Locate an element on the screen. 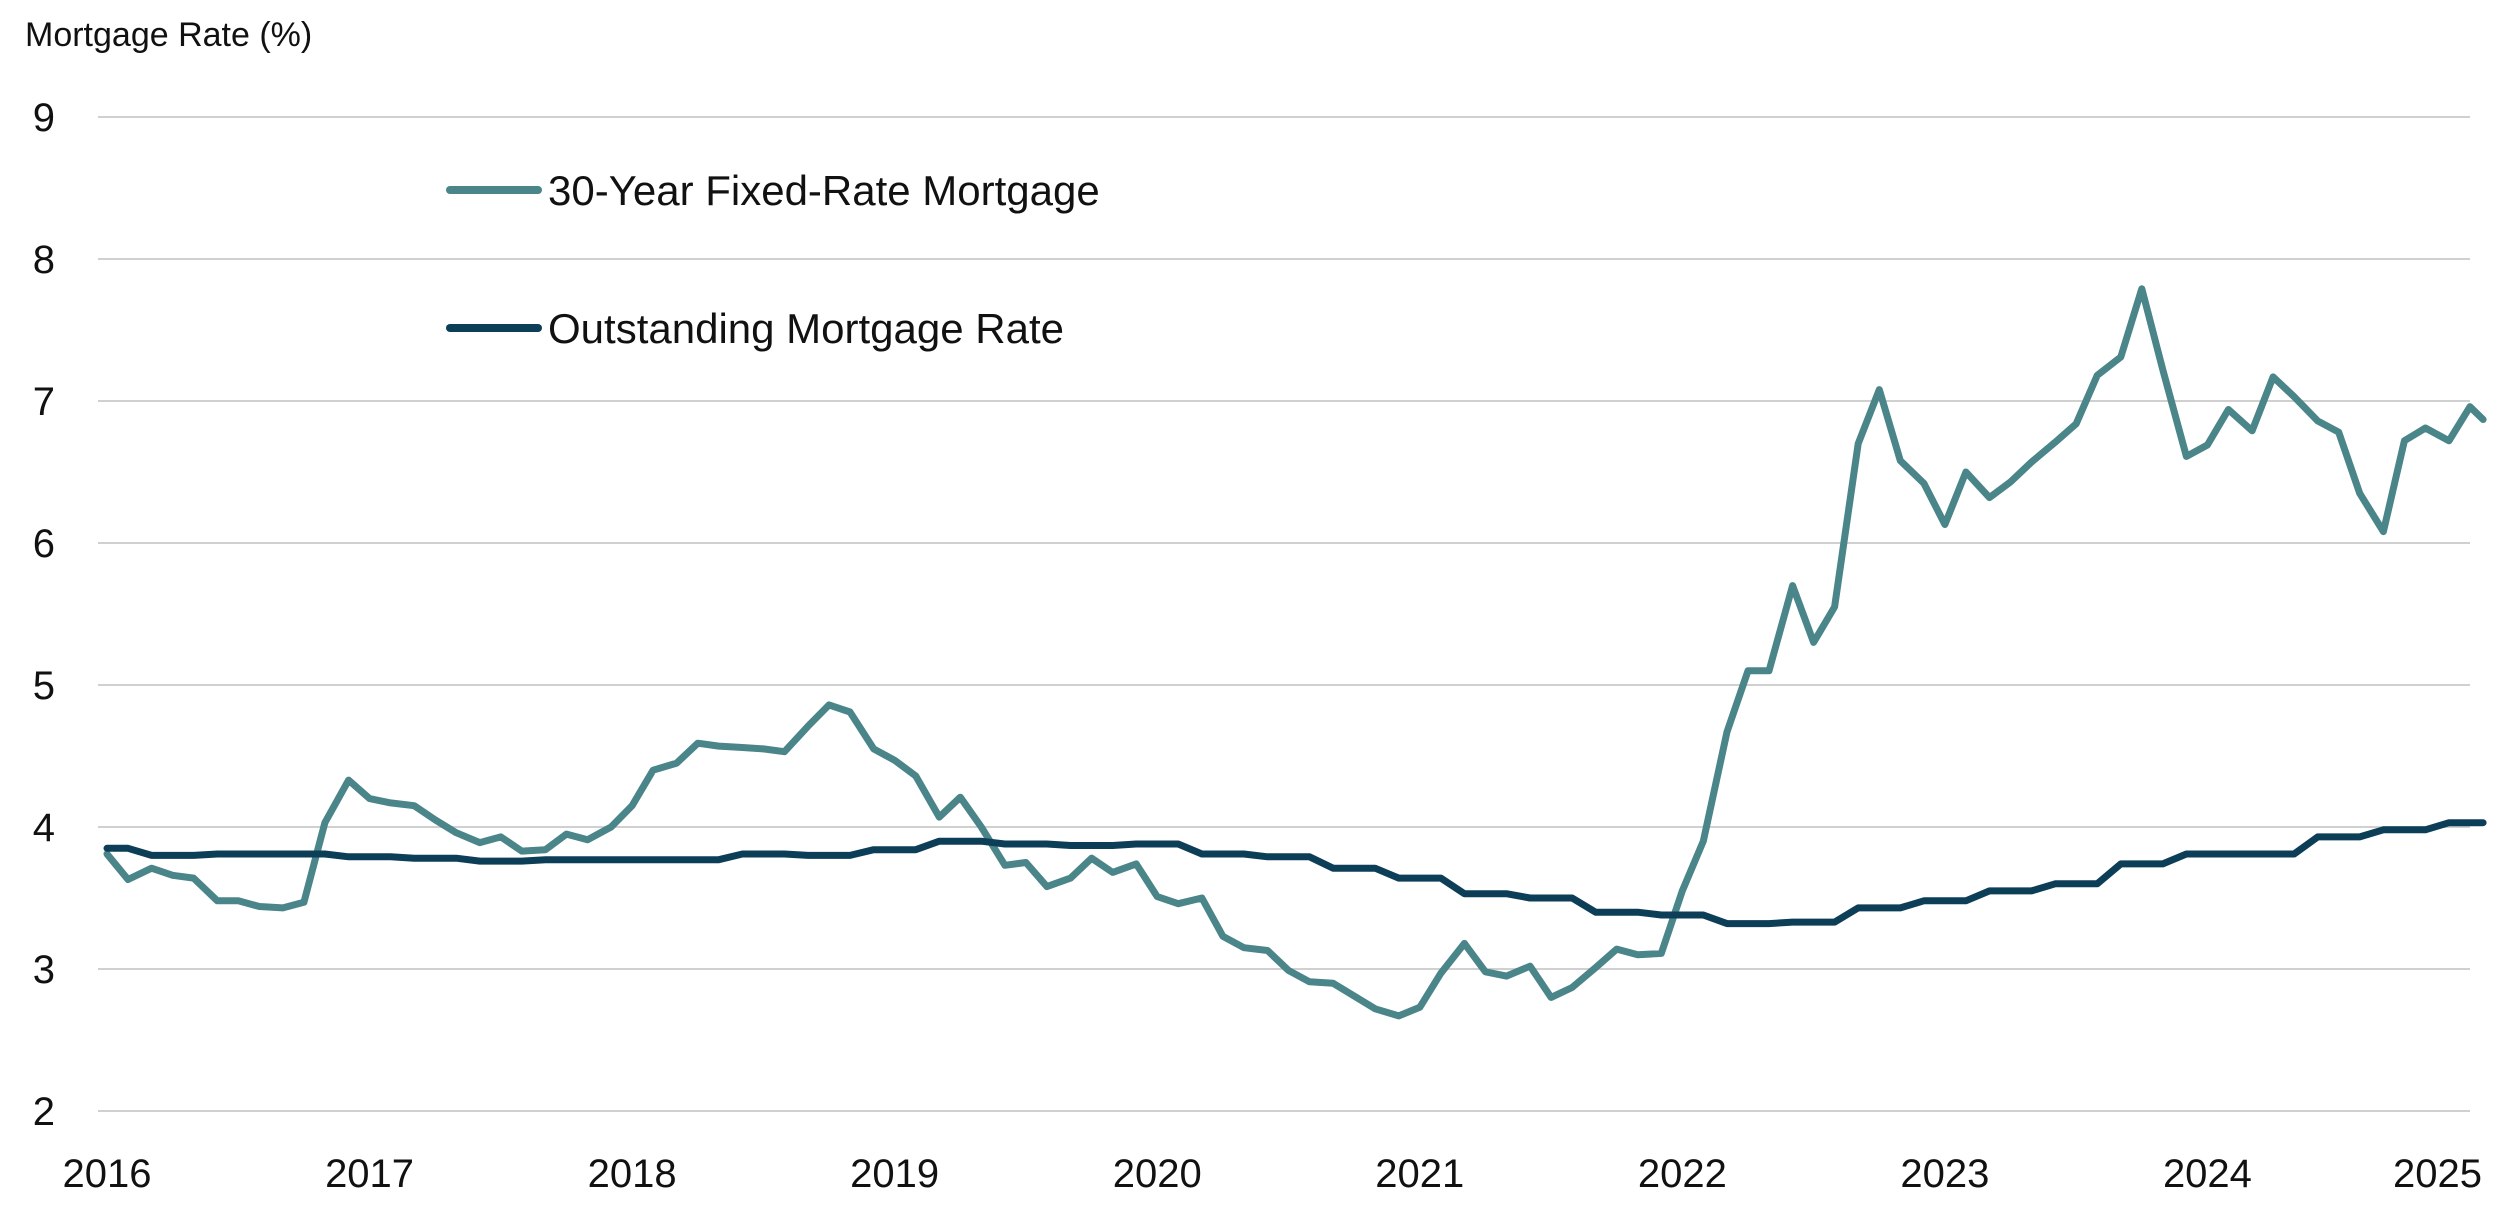  y-tick-label: 9 is located at coordinates (44, 118).